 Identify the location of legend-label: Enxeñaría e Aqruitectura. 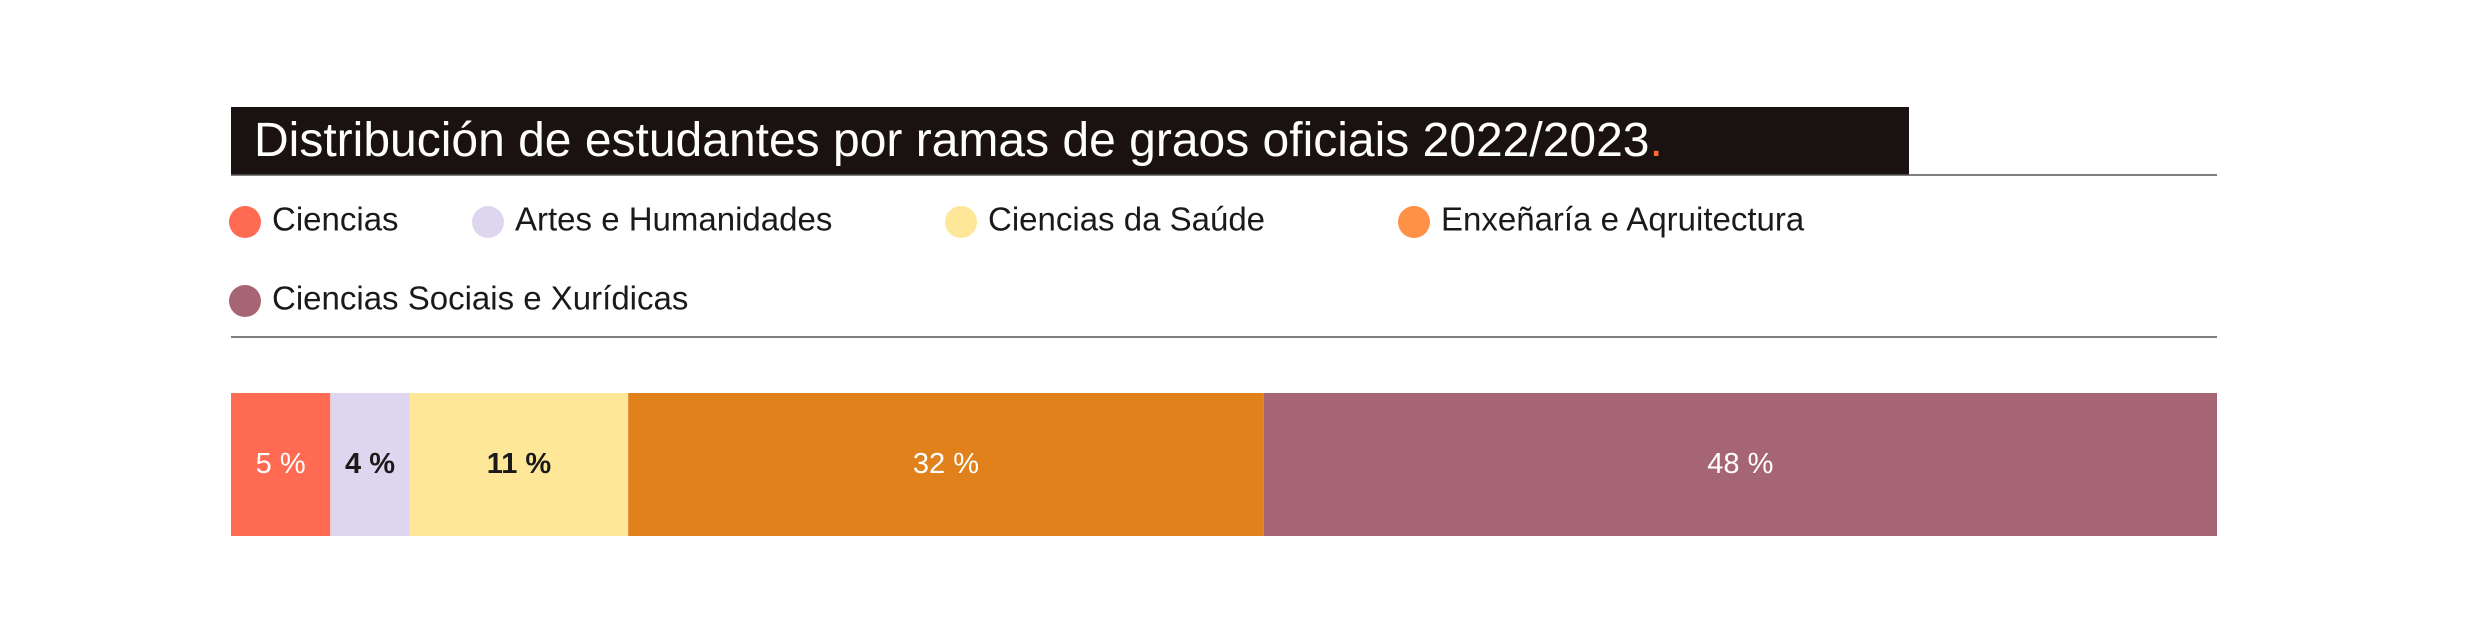
(1623, 219).